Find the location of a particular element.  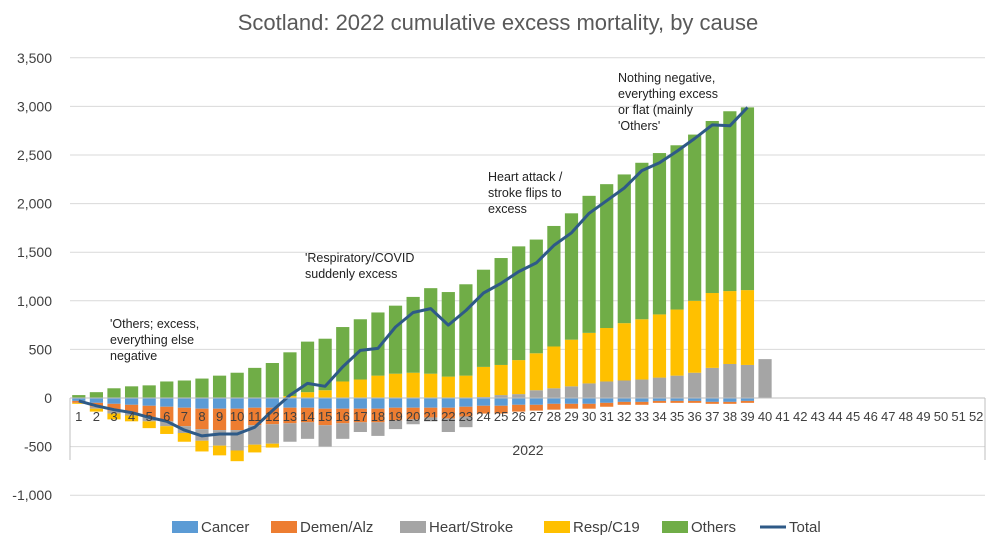

legend-swatch-demen-alz is located at coordinates (284, 527).